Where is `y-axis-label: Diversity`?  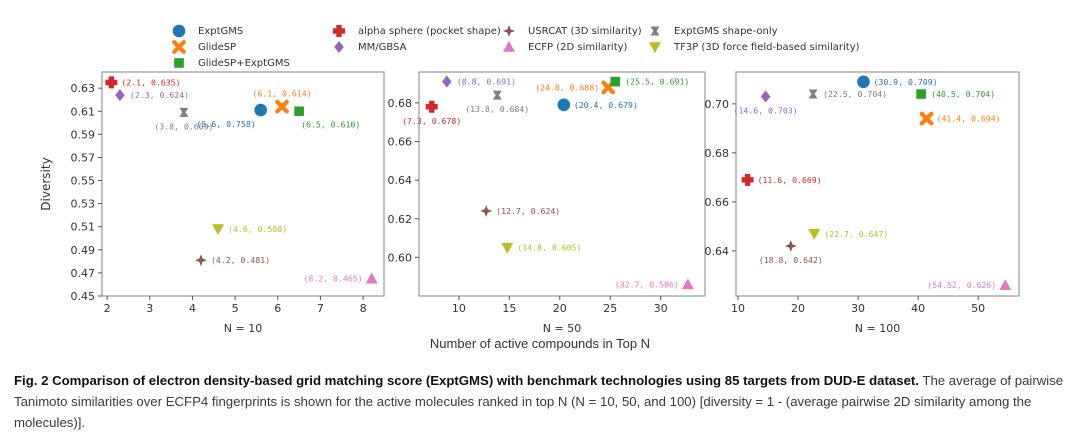 y-axis-label: Diversity is located at coordinates (46, 183).